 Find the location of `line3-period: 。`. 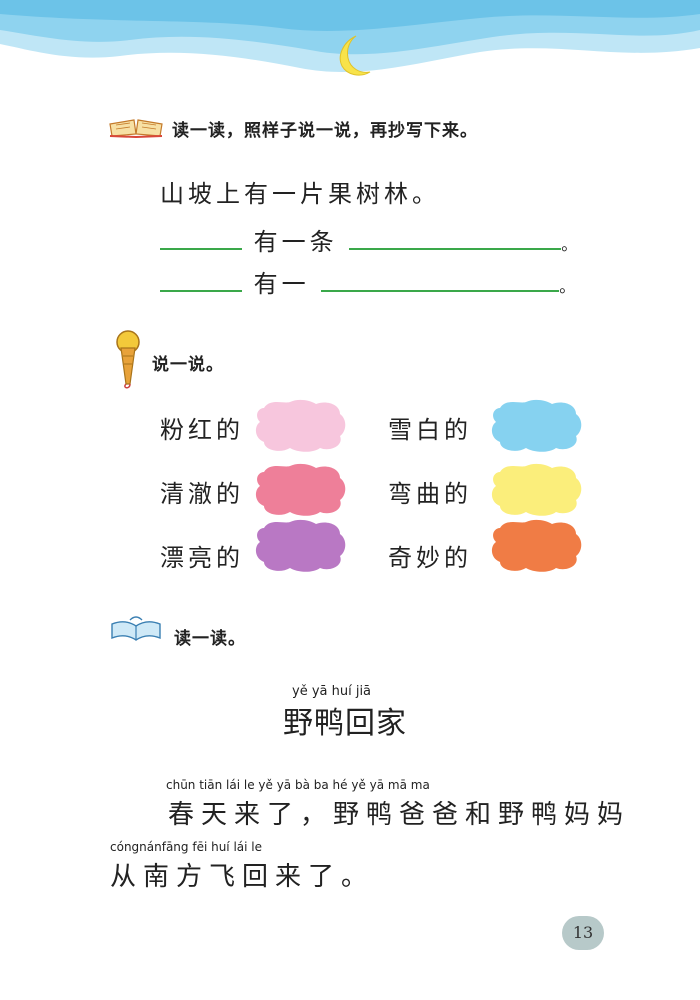

line3-period: 。 is located at coordinates (569, 286).